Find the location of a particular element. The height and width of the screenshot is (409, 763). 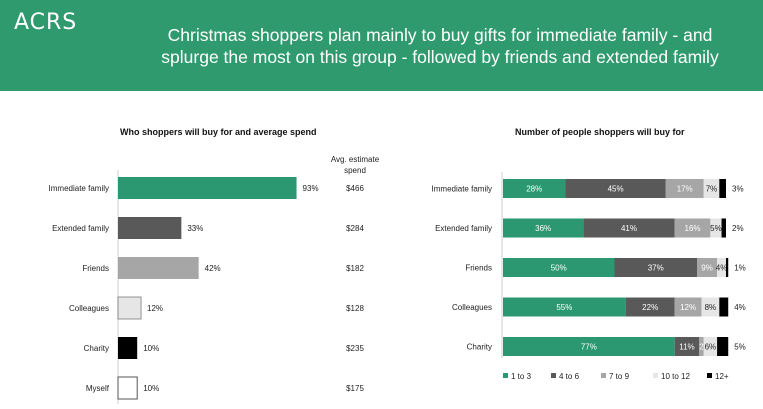

stacked-segment-label: 50% is located at coordinates (559, 268).